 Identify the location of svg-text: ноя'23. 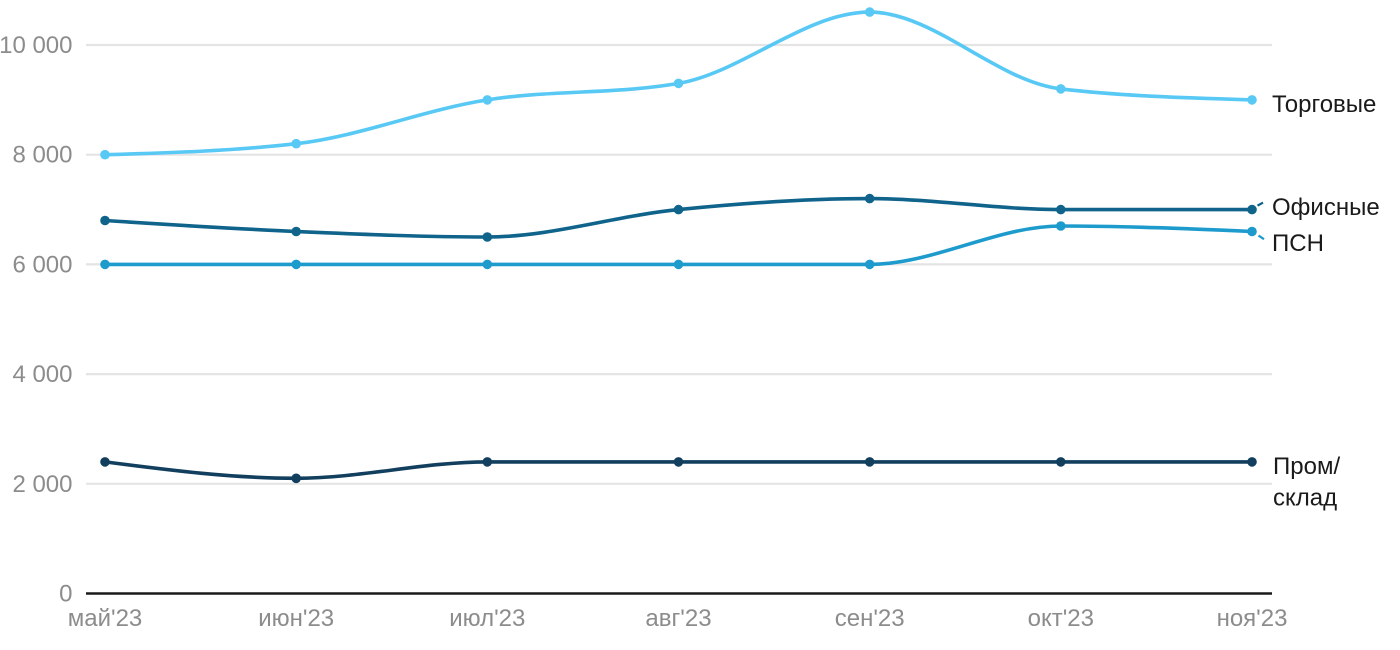
(1252, 618).